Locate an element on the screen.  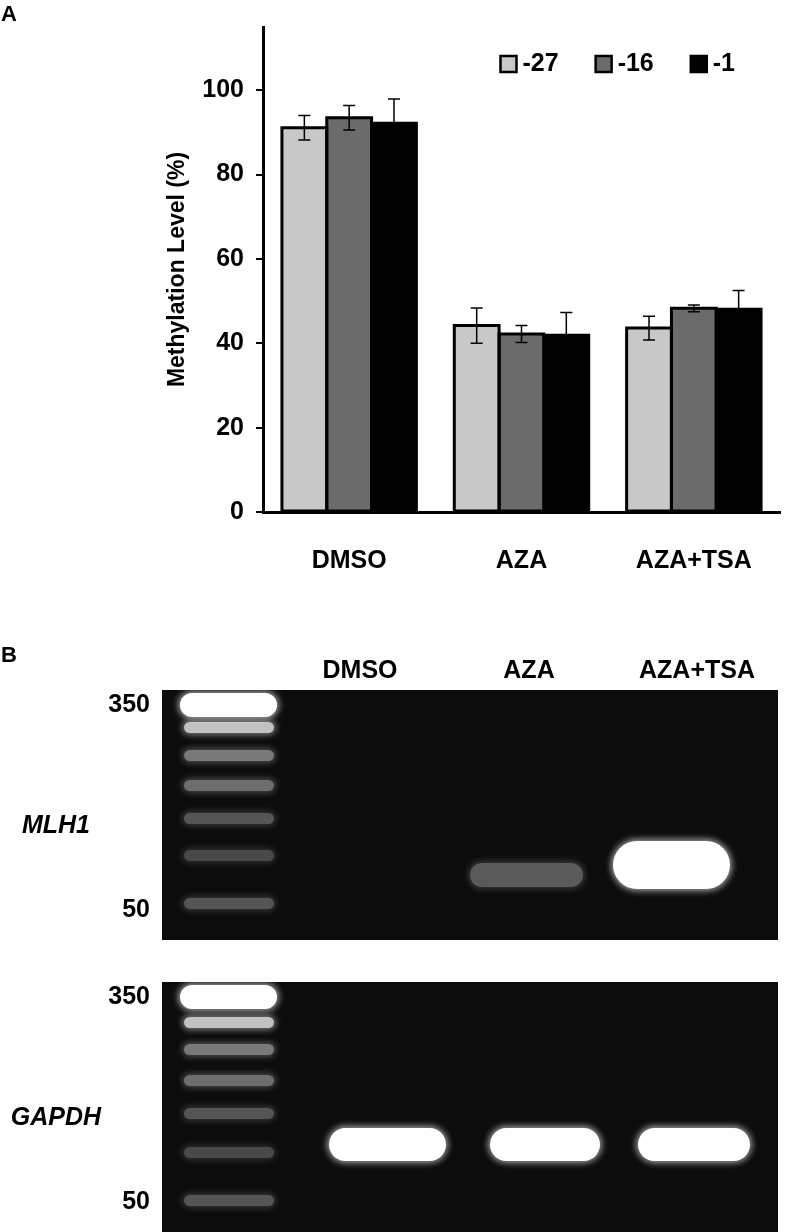
y-tick-label: 80 is located at coordinates (230, 172).